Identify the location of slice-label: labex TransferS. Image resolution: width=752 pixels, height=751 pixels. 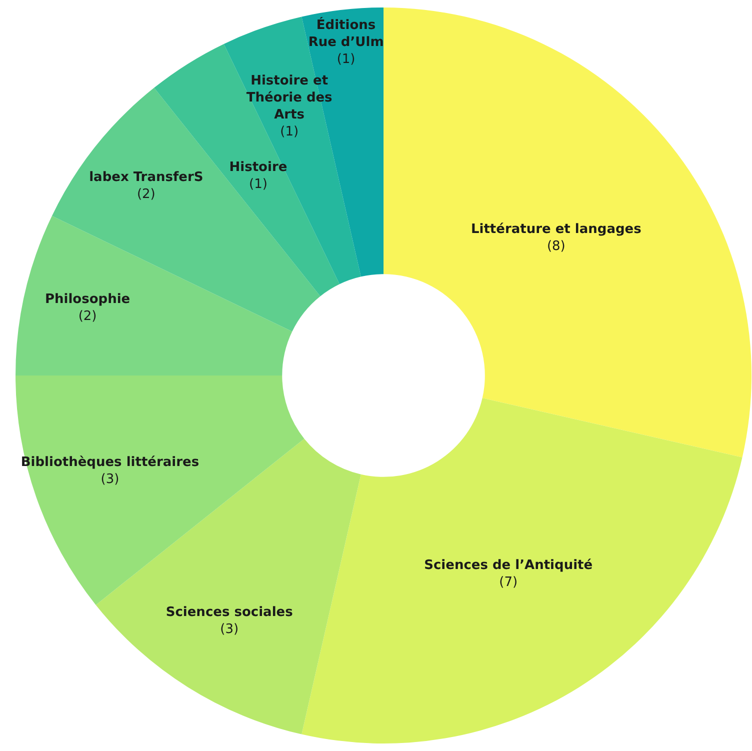
(146, 178).